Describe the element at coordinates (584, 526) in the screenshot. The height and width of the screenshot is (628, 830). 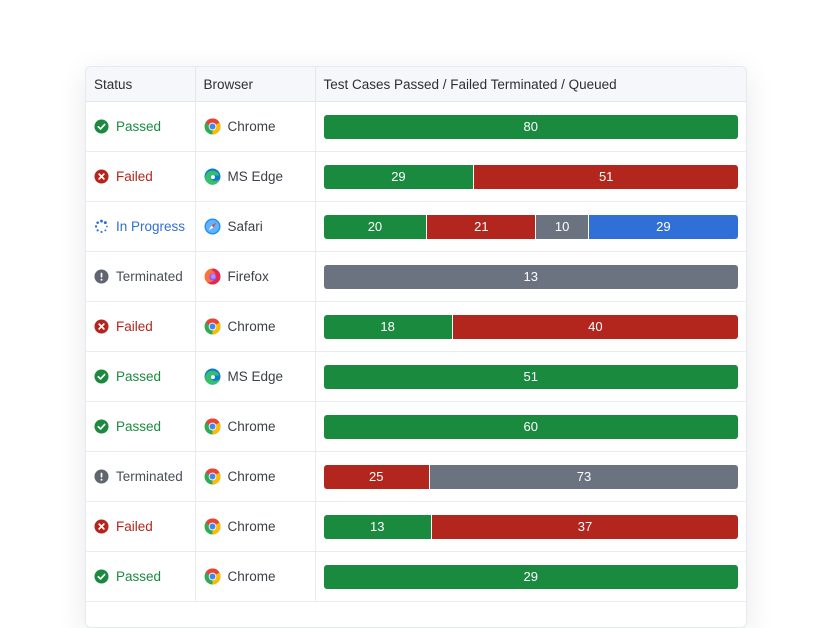
I see `bar-segment-failed: 37` at that location.